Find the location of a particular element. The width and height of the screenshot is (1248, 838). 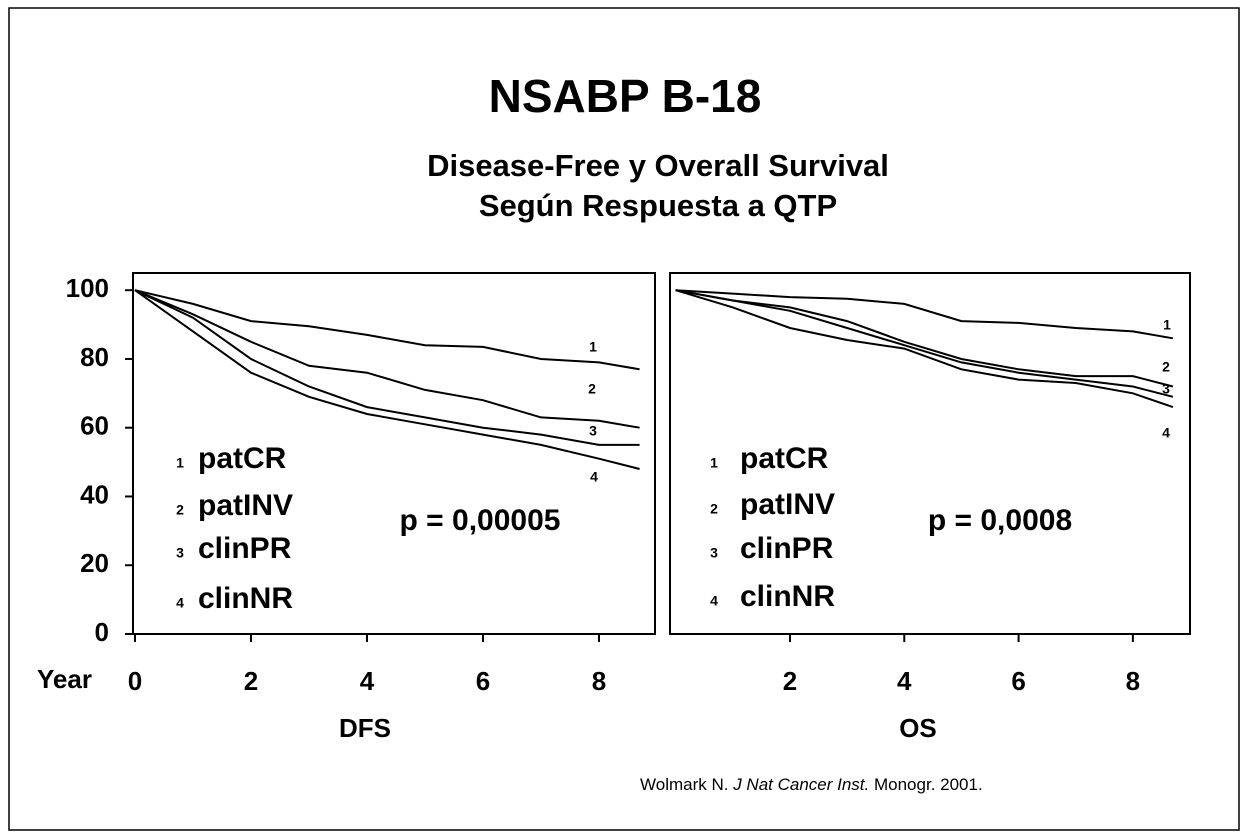

y-tick-label: 0 is located at coordinates (102, 632).